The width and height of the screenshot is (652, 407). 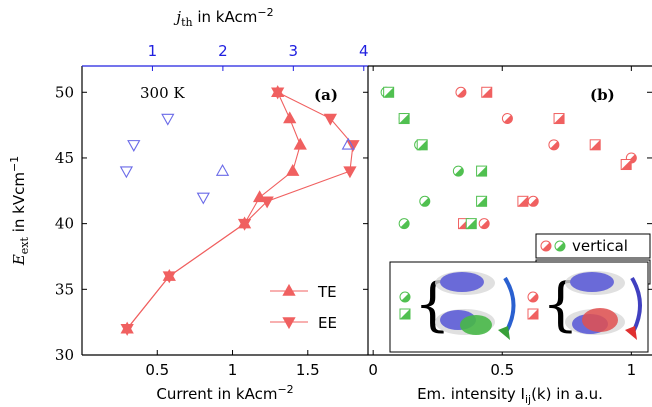 I want to click on inset-green-circle, so click(x=405, y=297).